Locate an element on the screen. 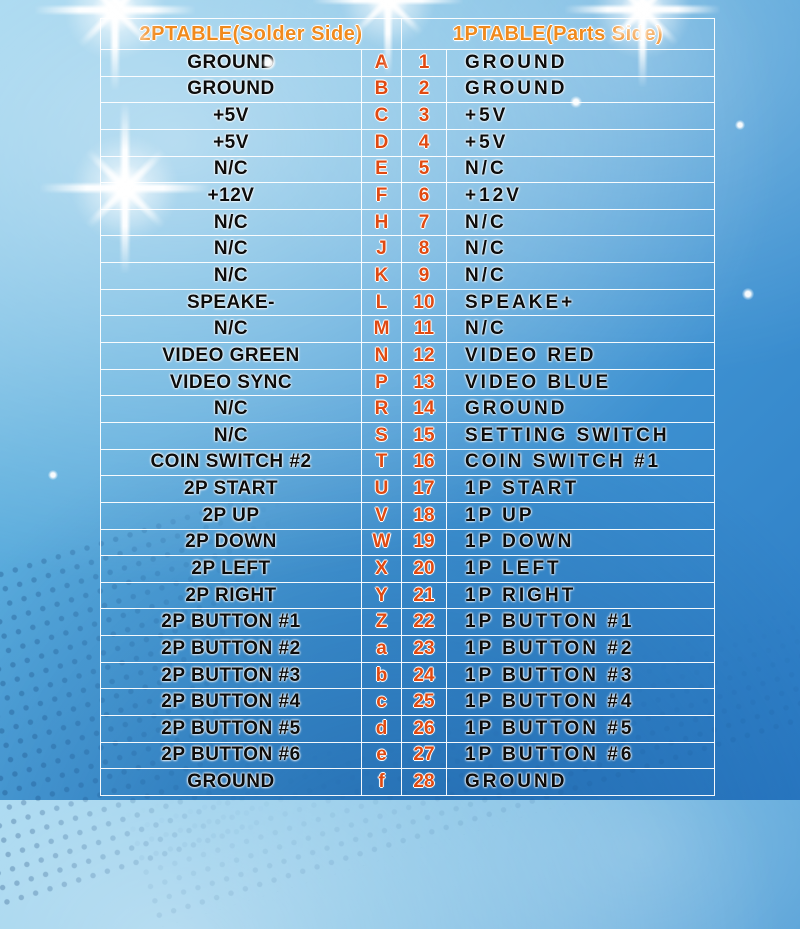  pin-letter-cell: b is located at coordinates (381, 675).